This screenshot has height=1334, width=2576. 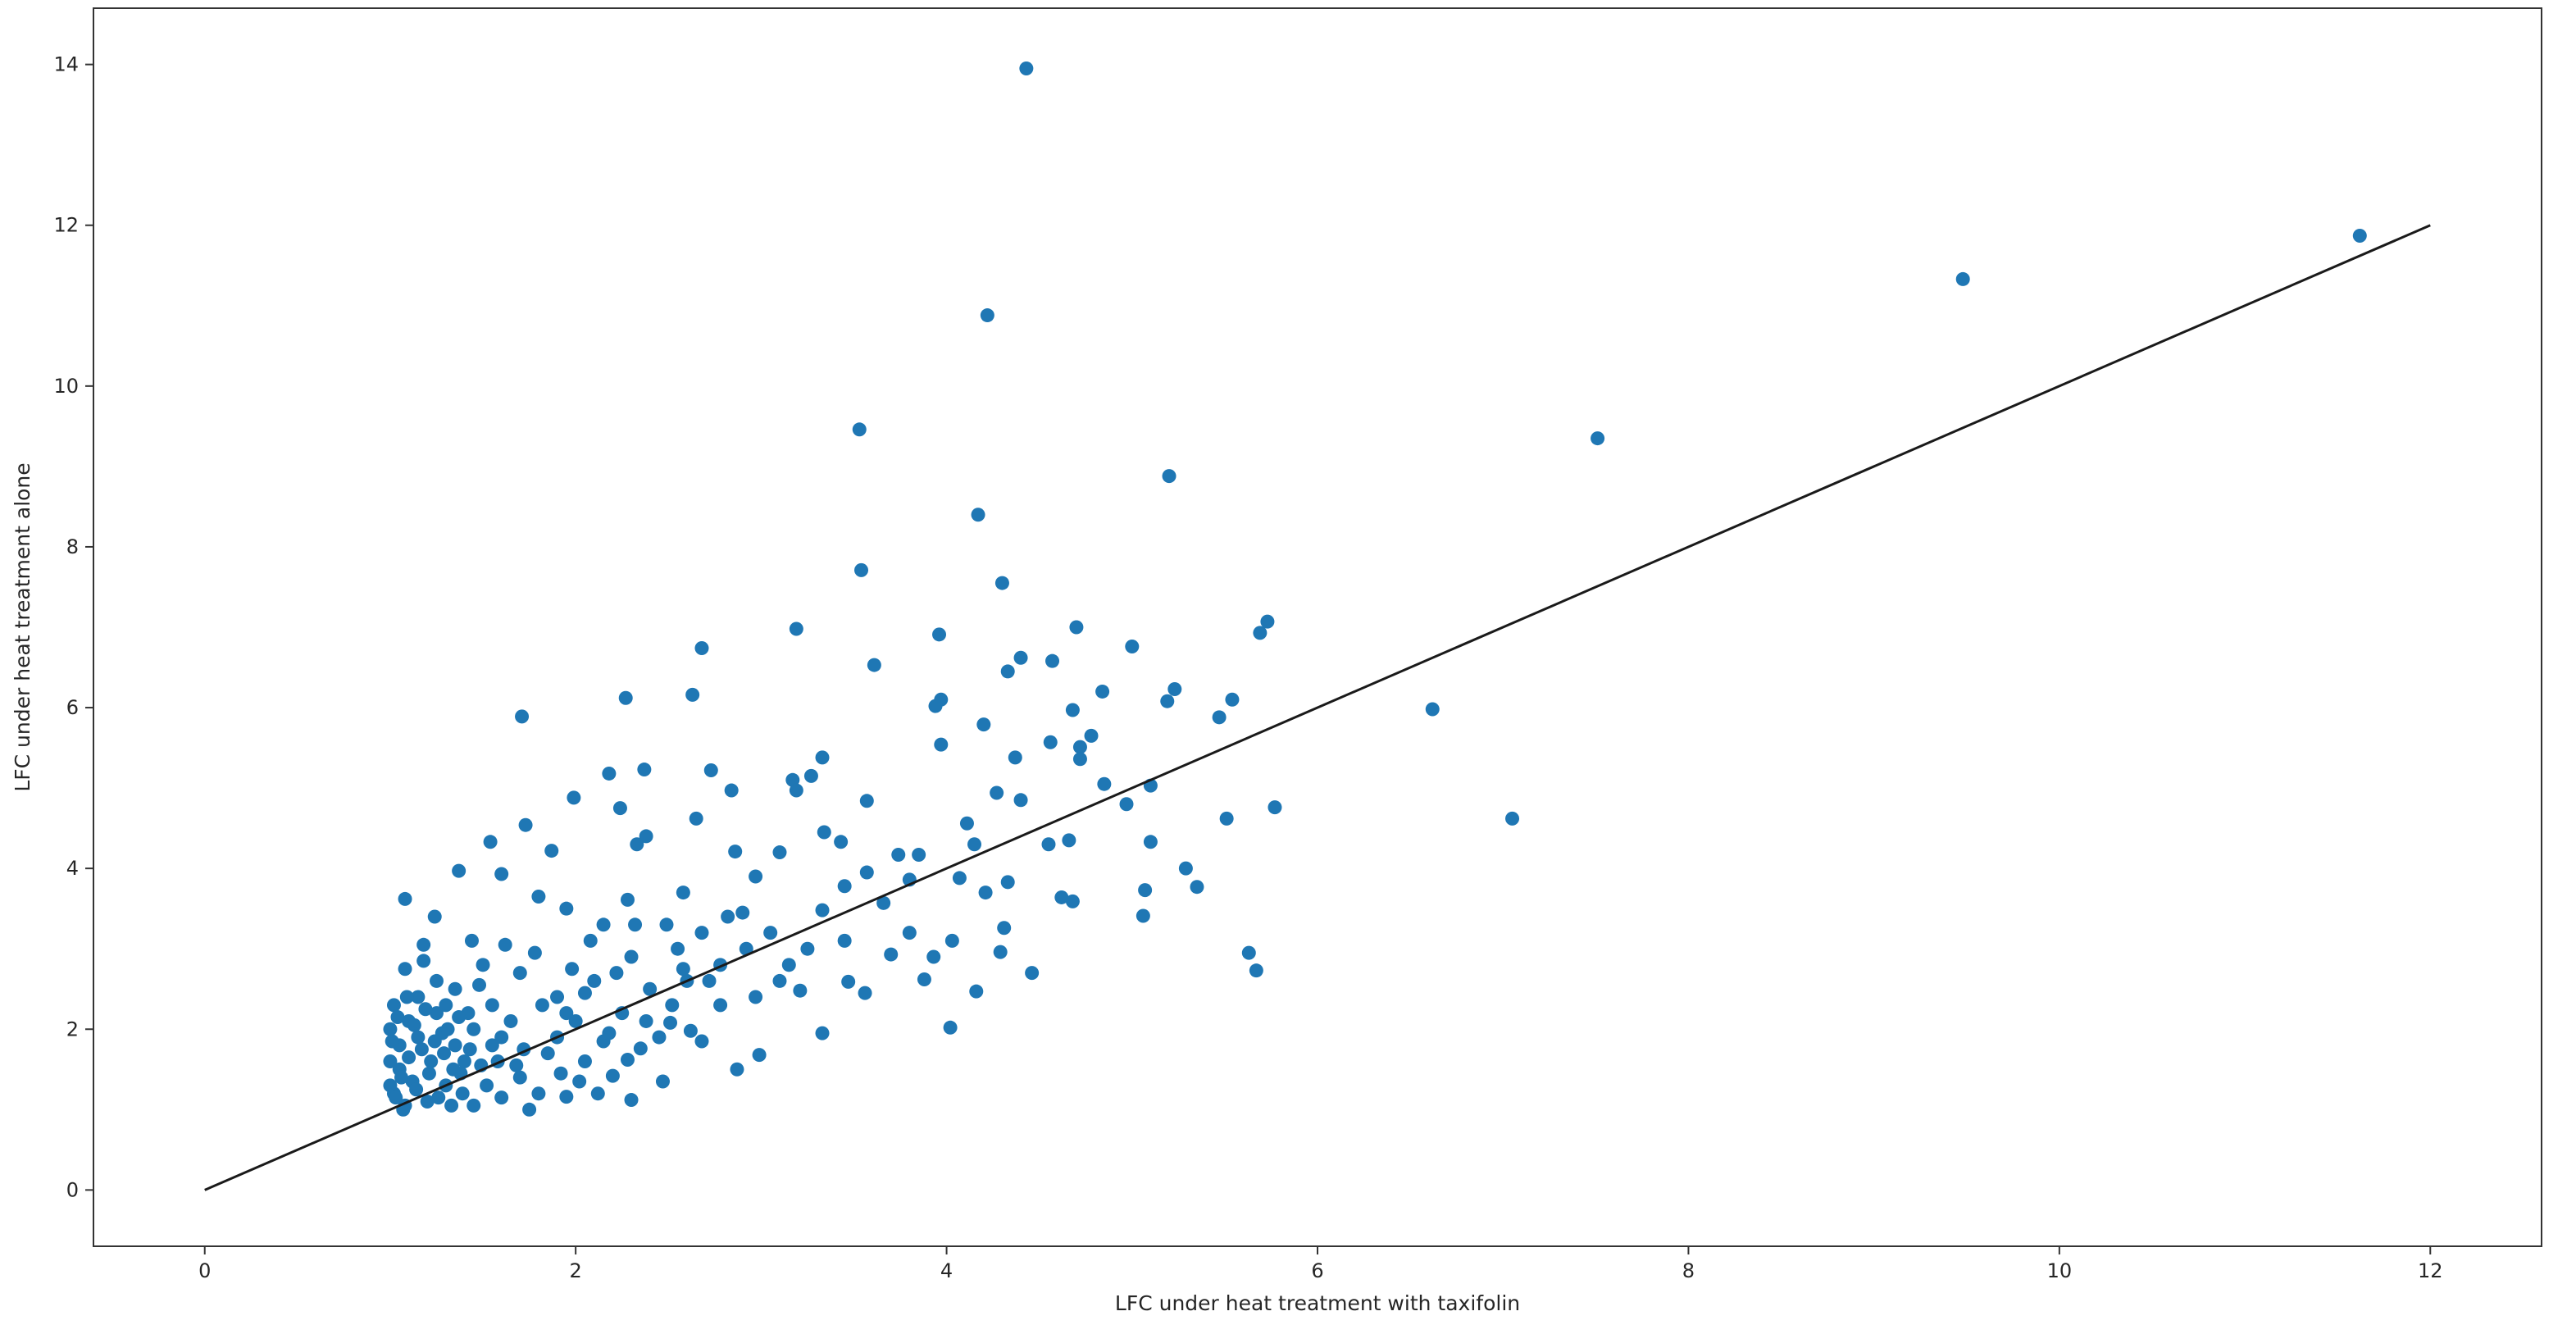 What do you see at coordinates (23, 626) in the screenshot?
I see `y-axis-label: LFC under heat treatment alone` at bounding box center [23, 626].